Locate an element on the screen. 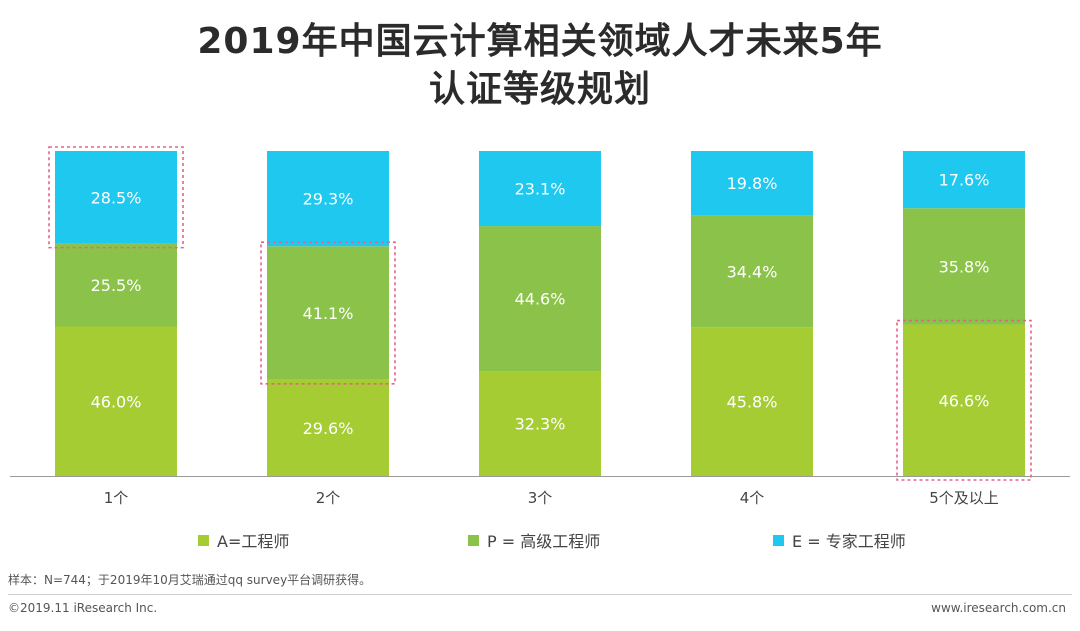  data-label-e-3: 23.1% is located at coordinates (540, 189).